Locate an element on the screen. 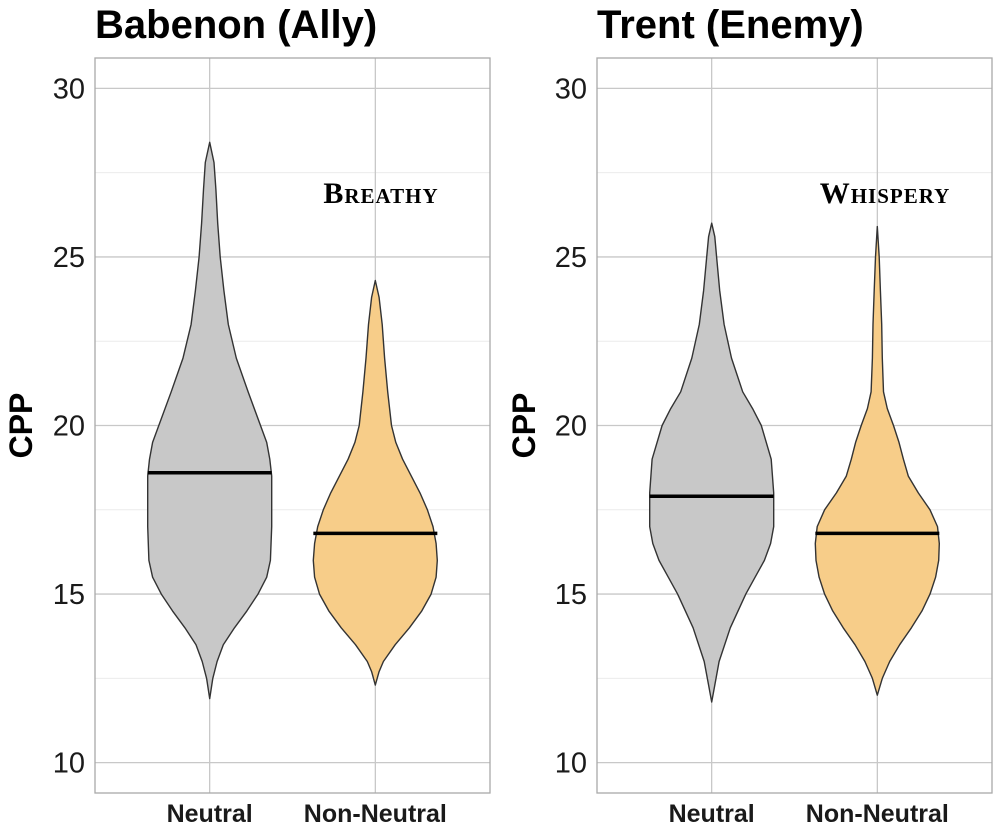 This screenshot has width=997, height=829. chart-title: Trent (Enemy) is located at coordinates (730, 25).